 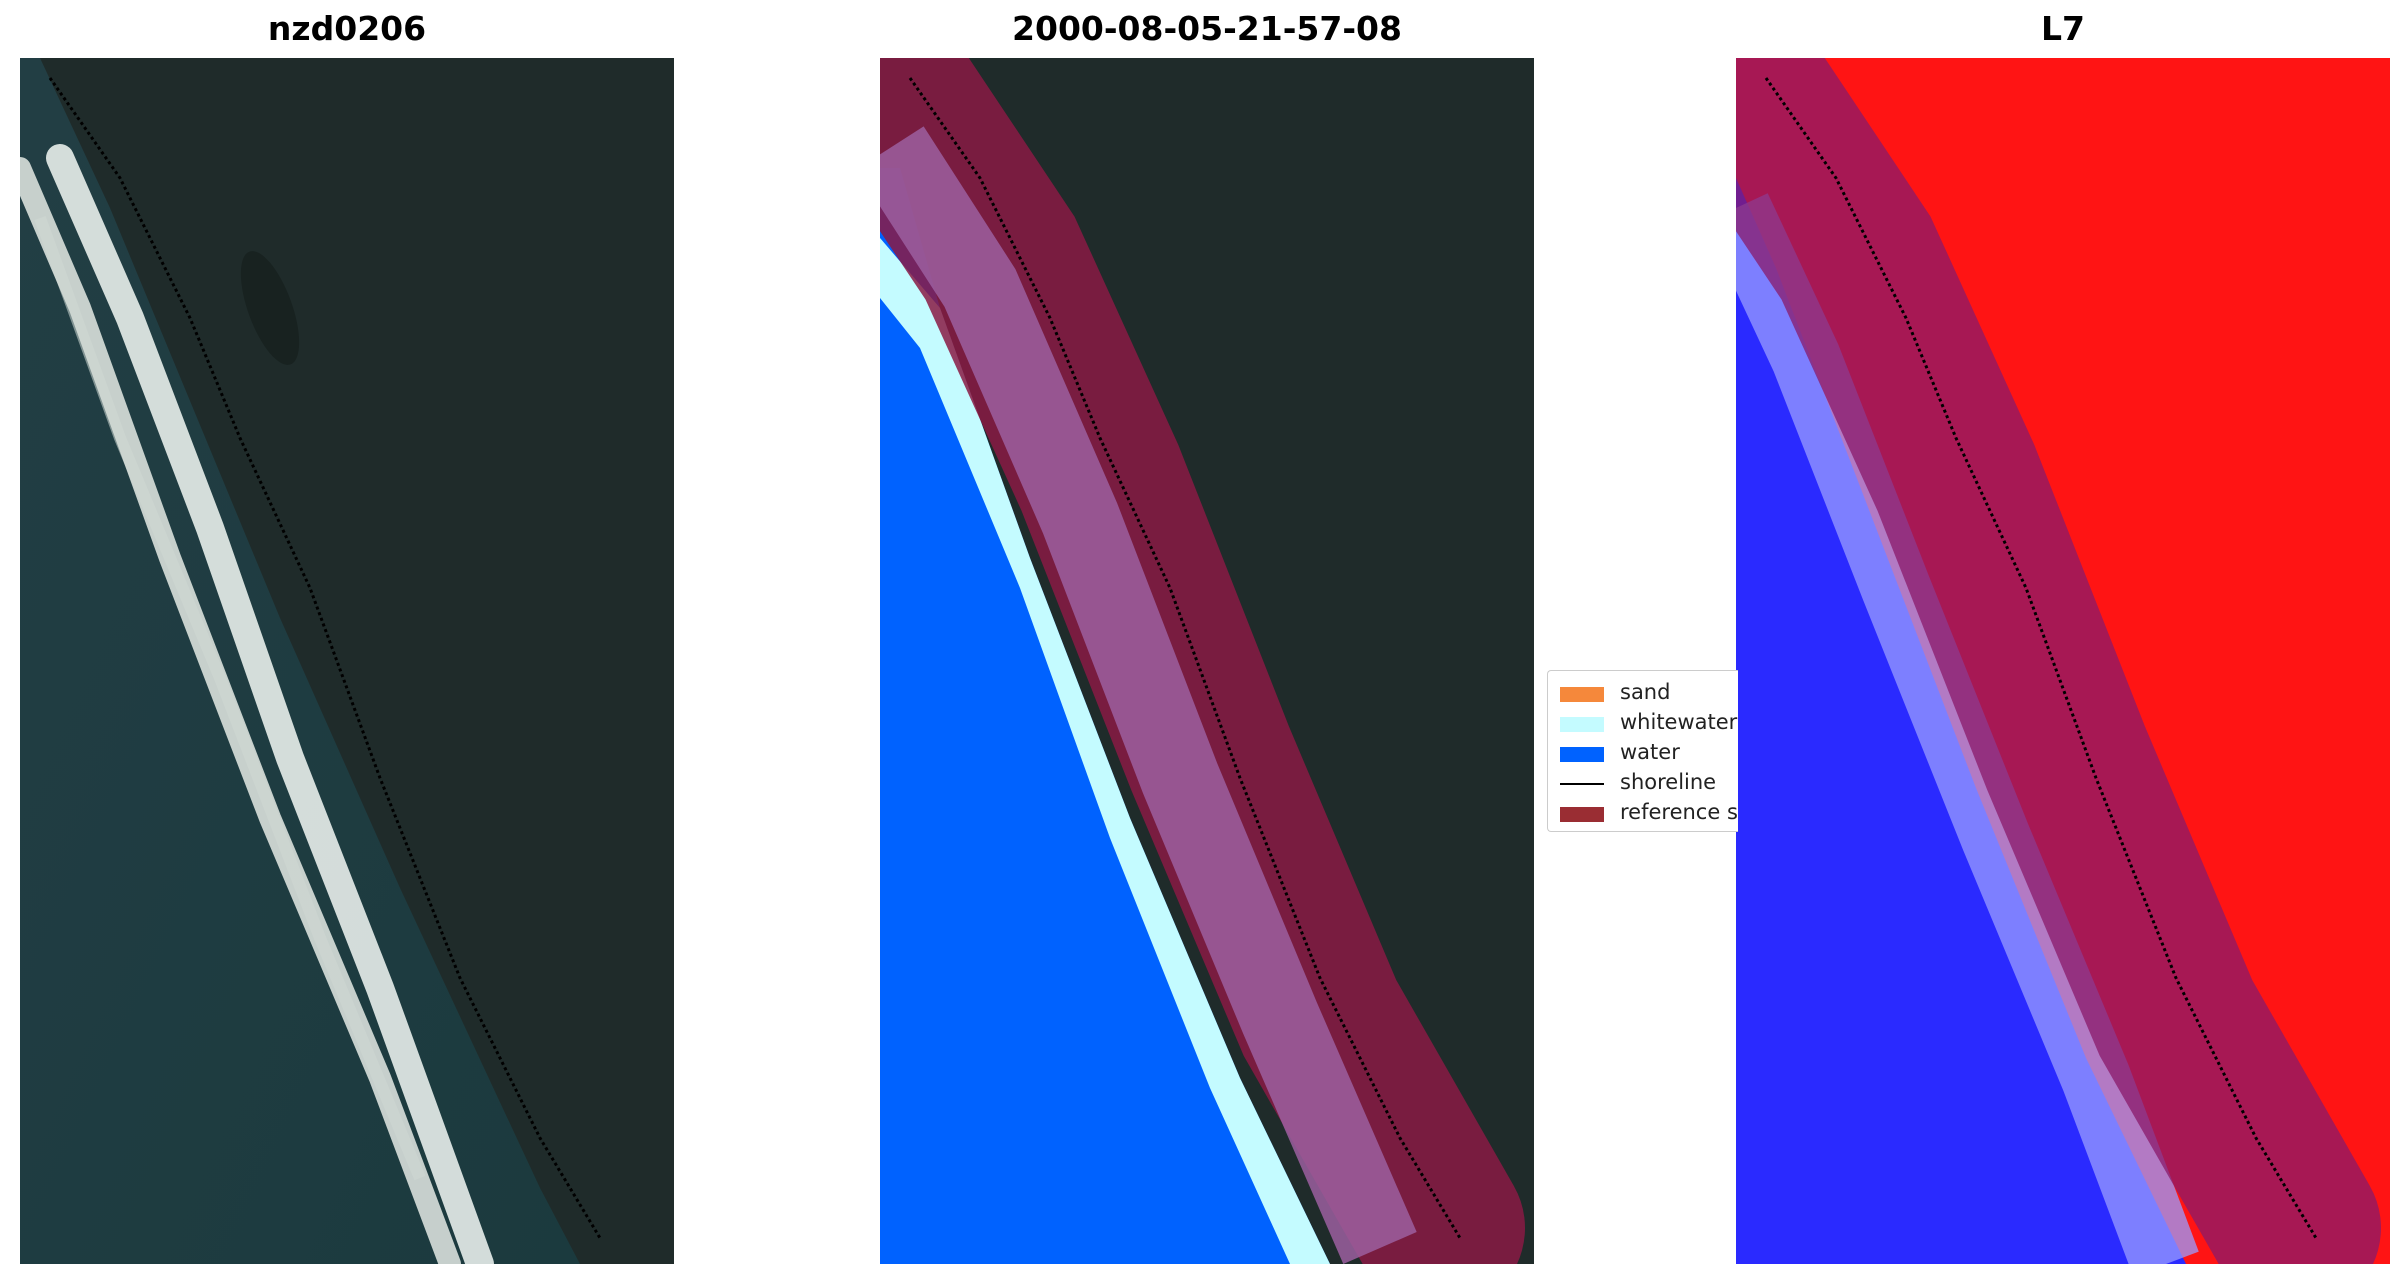 I want to click on legend-label: shoreline, so click(x=1668, y=782).